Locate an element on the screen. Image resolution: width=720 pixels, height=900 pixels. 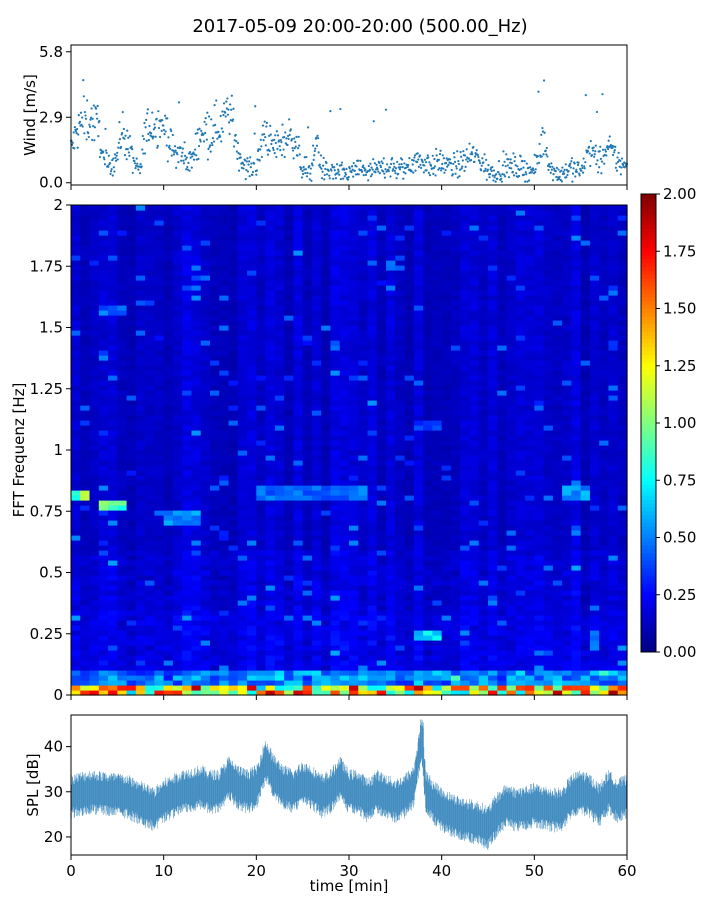
wind-points is located at coordinates (349, 131).